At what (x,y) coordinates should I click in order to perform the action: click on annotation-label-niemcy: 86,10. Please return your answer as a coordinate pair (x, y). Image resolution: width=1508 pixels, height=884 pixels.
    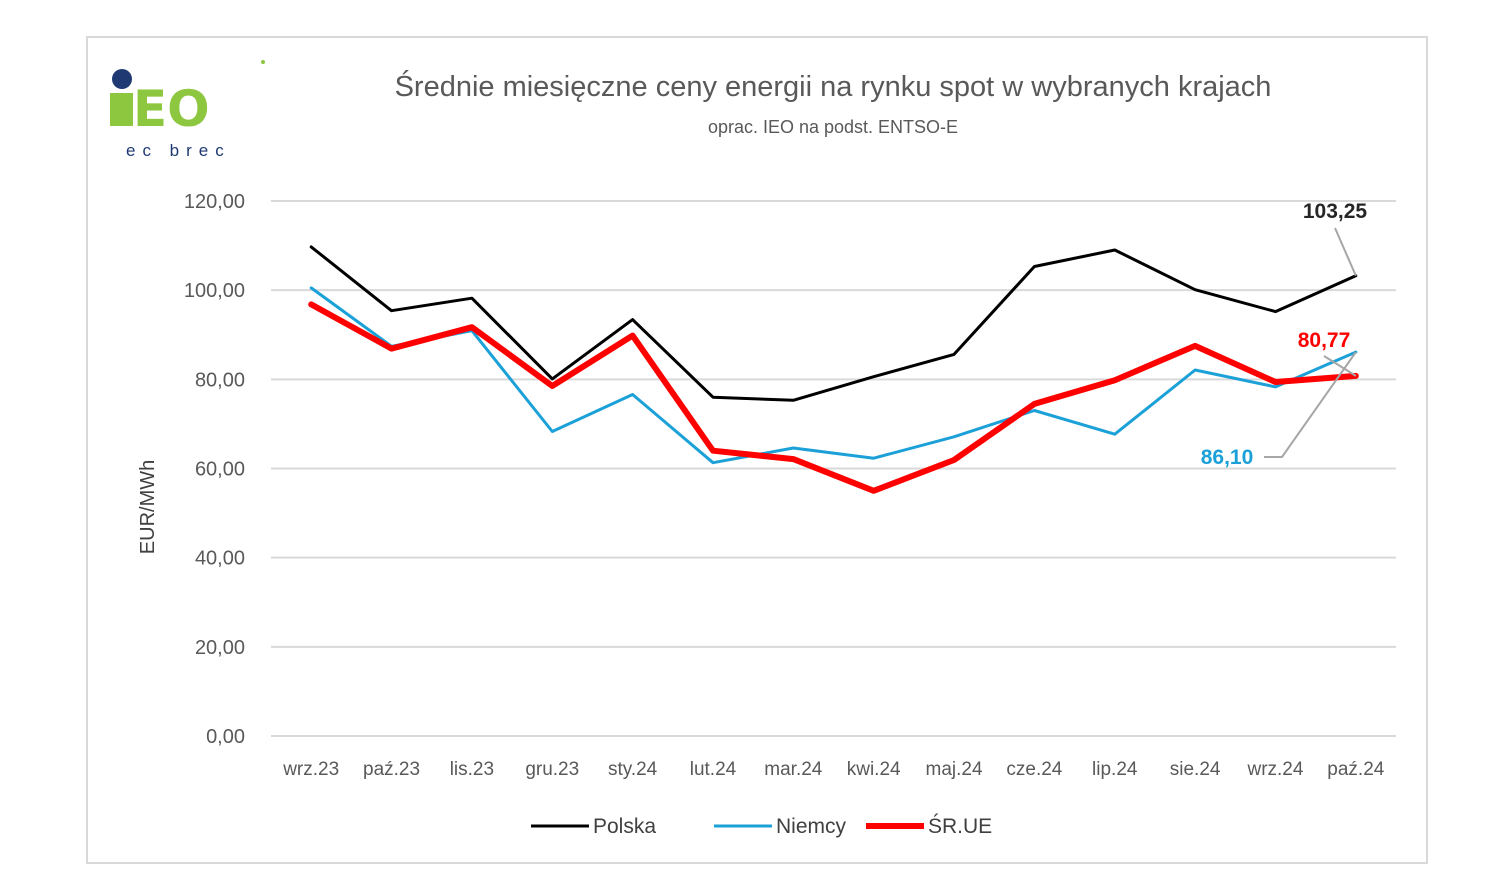
    Looking at the image, I should click on (1227, 457).